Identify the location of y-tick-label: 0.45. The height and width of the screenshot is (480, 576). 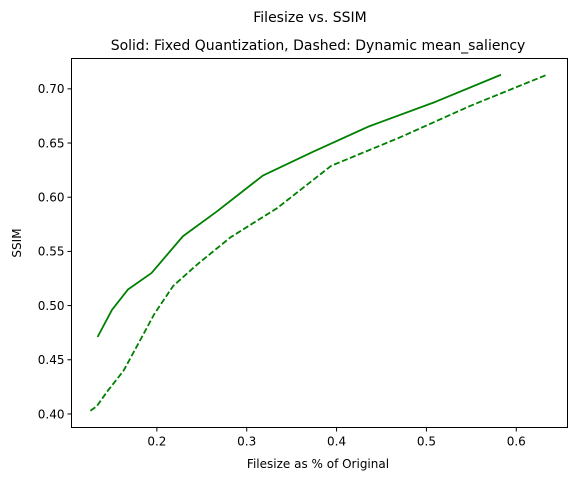
(51, 360).